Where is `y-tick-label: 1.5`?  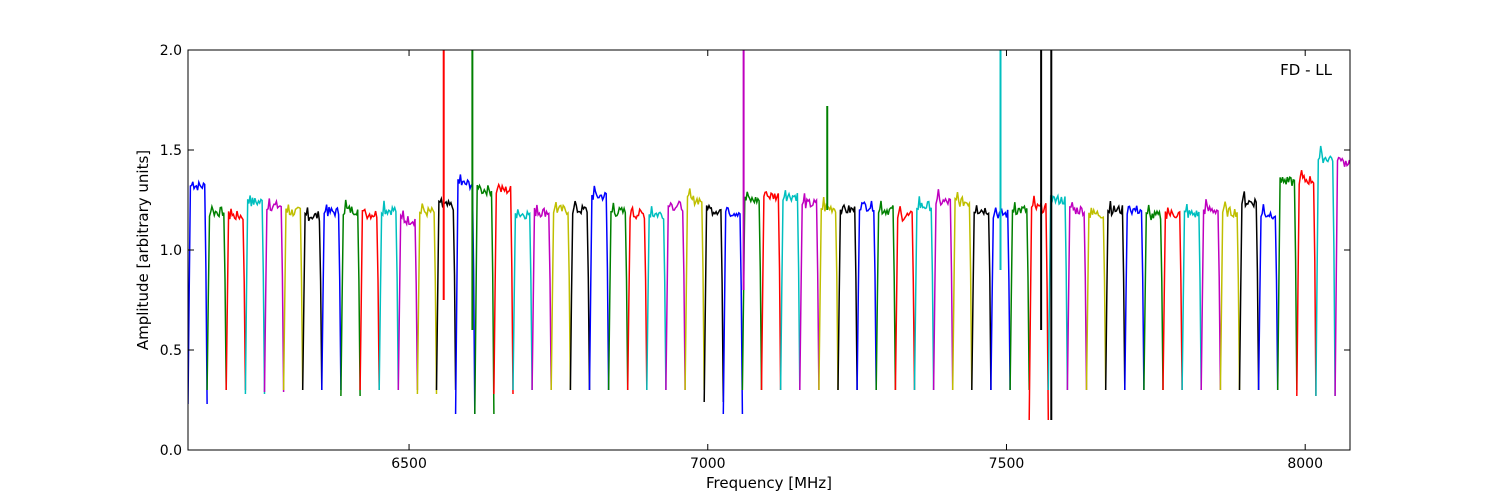 y-tick-label: 1.5 is located at coordinates (171, 151).